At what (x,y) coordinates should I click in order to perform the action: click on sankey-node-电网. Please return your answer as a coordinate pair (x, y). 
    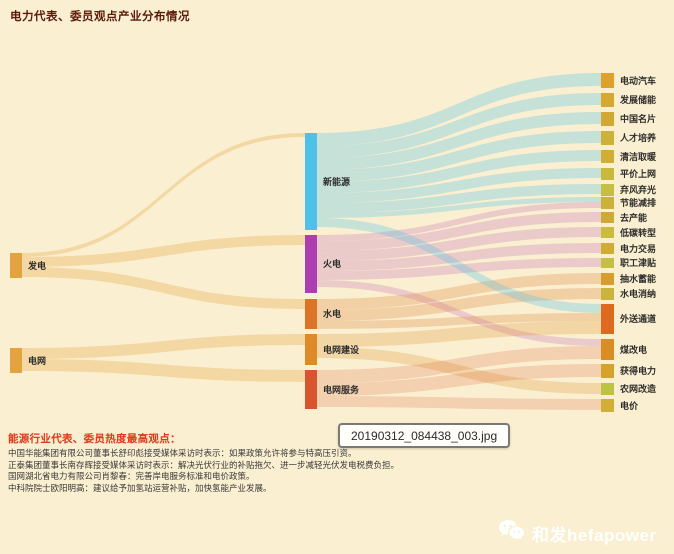
    Looking at the image, I should click on (16, 360).